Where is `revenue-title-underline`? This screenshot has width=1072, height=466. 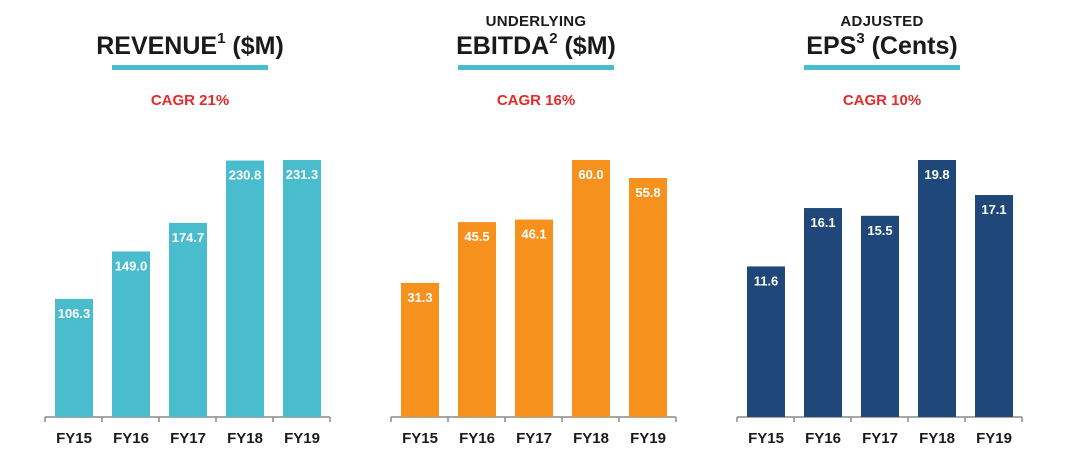
revenue-title-underline is located at coordinates (190, 67).